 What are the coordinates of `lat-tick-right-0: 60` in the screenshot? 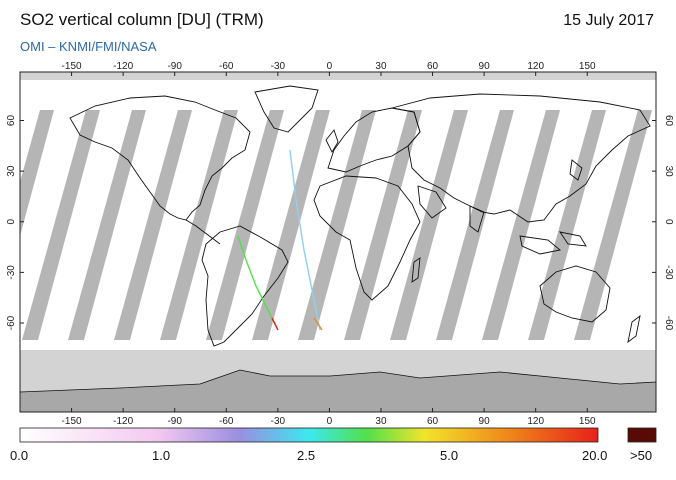 It's located at (668, 121).